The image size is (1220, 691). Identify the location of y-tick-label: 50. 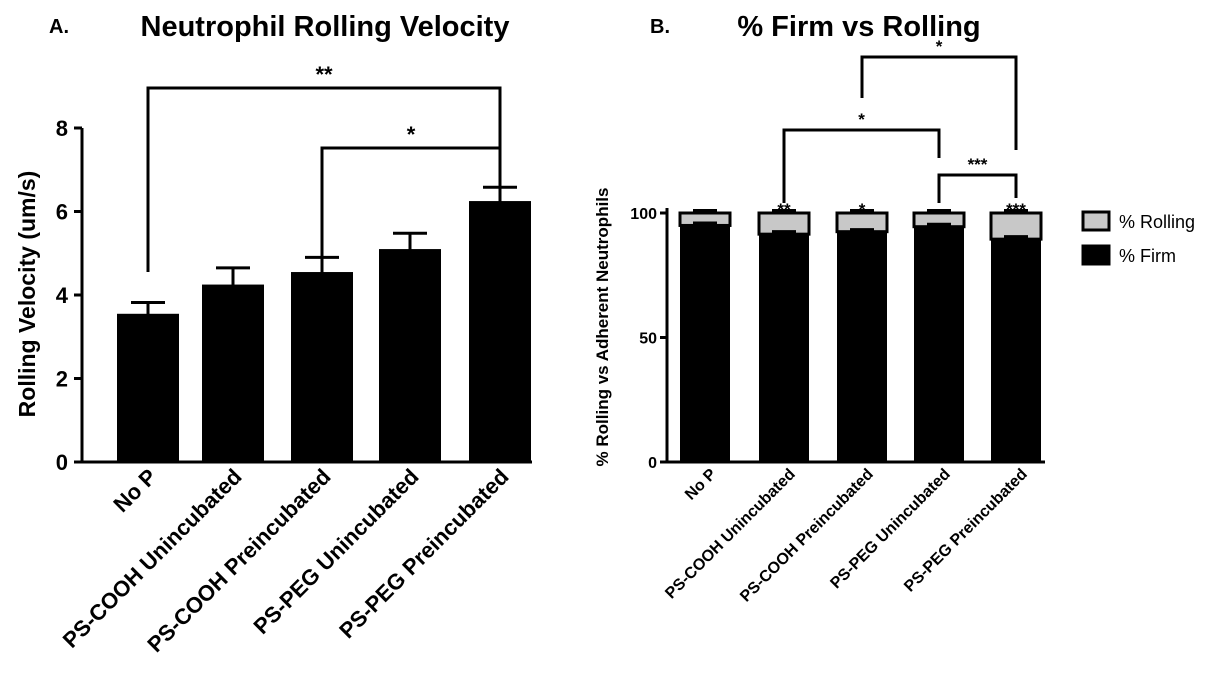
(648, 339).